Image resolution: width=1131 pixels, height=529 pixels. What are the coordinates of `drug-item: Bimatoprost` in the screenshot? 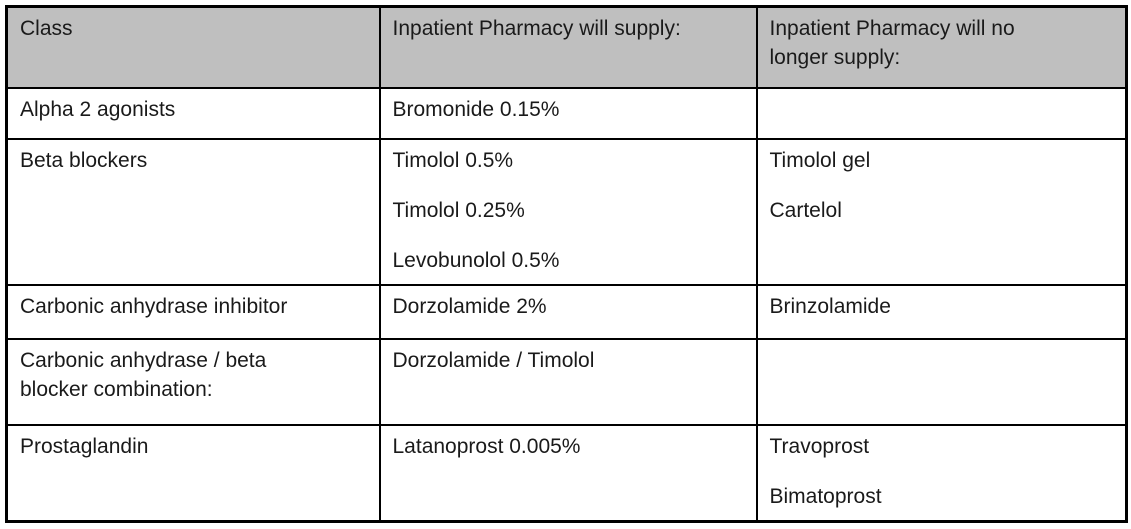 It's located at (825, 496).